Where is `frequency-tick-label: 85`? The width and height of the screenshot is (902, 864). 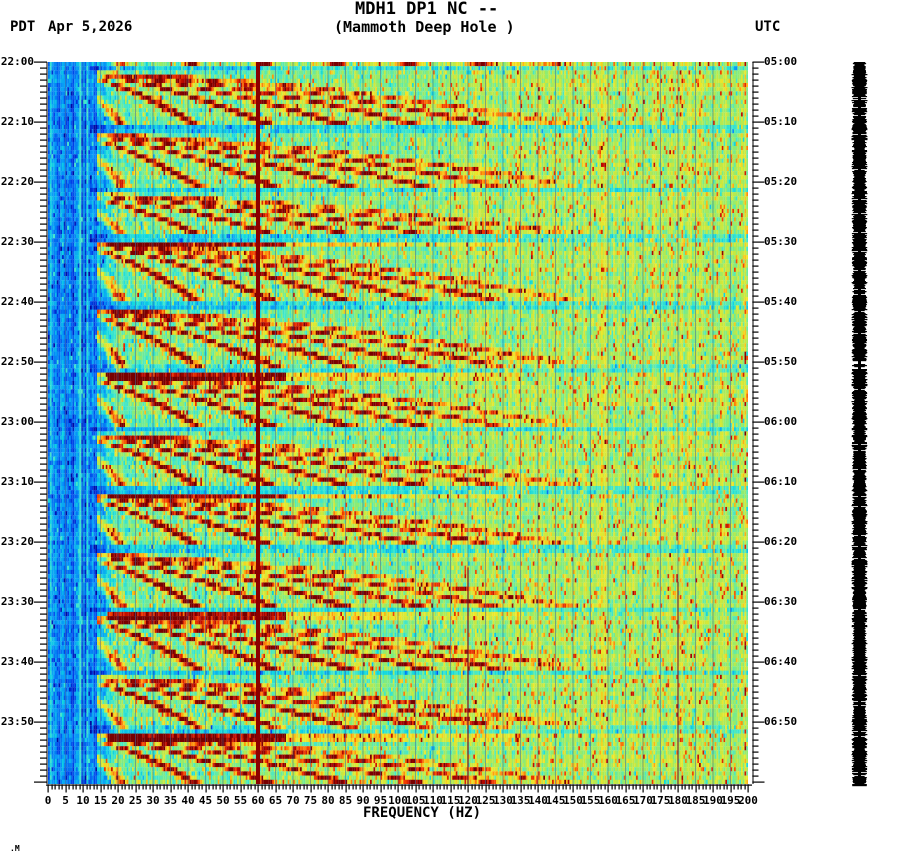 frequency-tick-label: 85 is located at coordinates (345, 800).